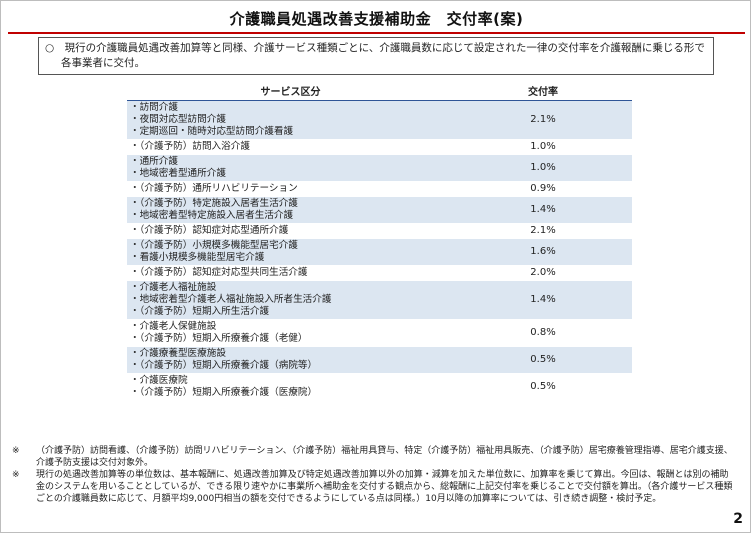 The height and width of the screenshot is (535, 753). I want to click on table-row: ・介護老人保健施設 ・（介護予防）短期入所療養介護（老健） 0.8%, so click(379, 333).